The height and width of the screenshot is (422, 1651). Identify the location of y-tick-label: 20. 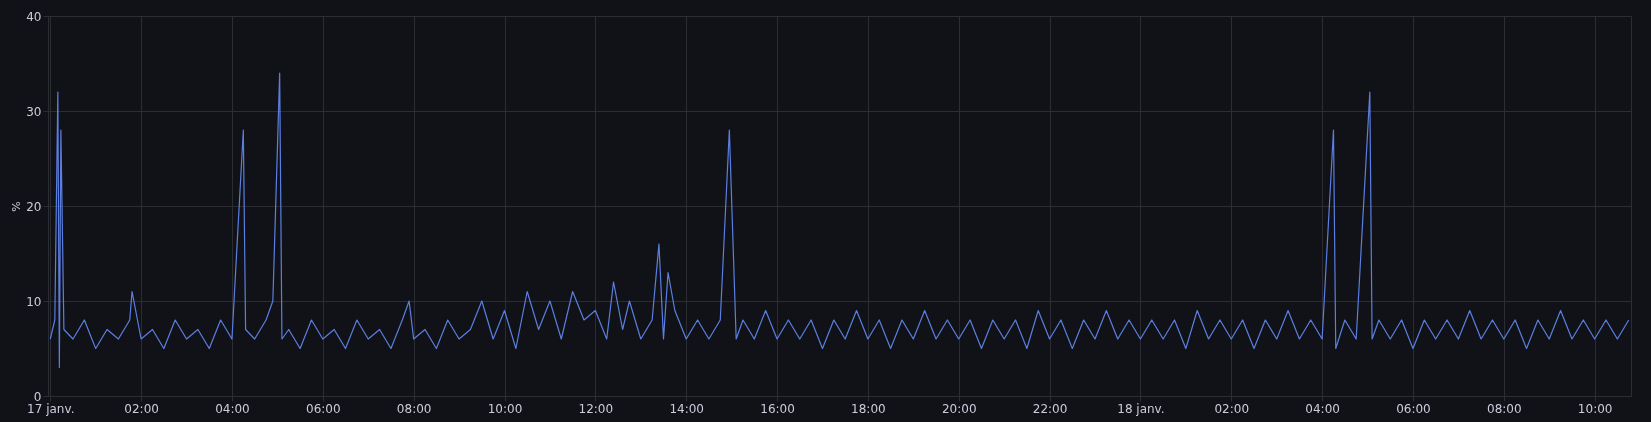
(34, 206).